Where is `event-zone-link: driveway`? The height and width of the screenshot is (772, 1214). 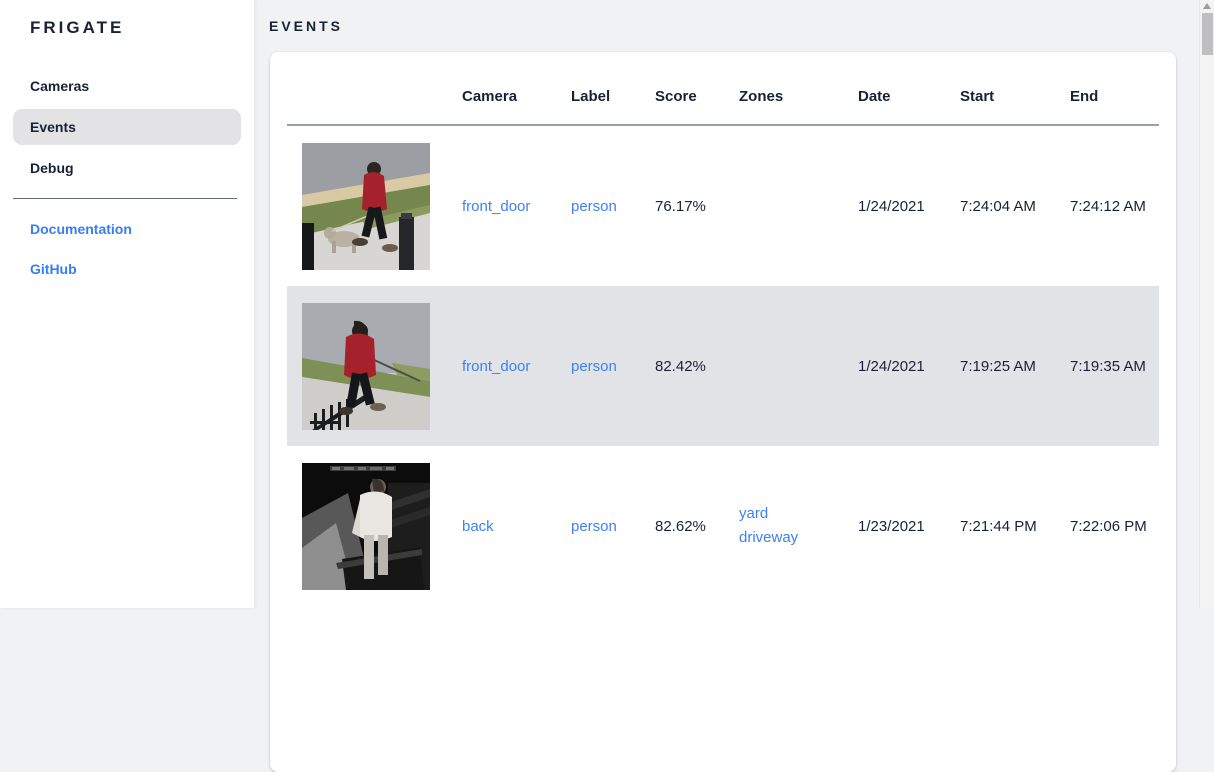 event-zone-link: driveway is located at coordinates (769, 537).